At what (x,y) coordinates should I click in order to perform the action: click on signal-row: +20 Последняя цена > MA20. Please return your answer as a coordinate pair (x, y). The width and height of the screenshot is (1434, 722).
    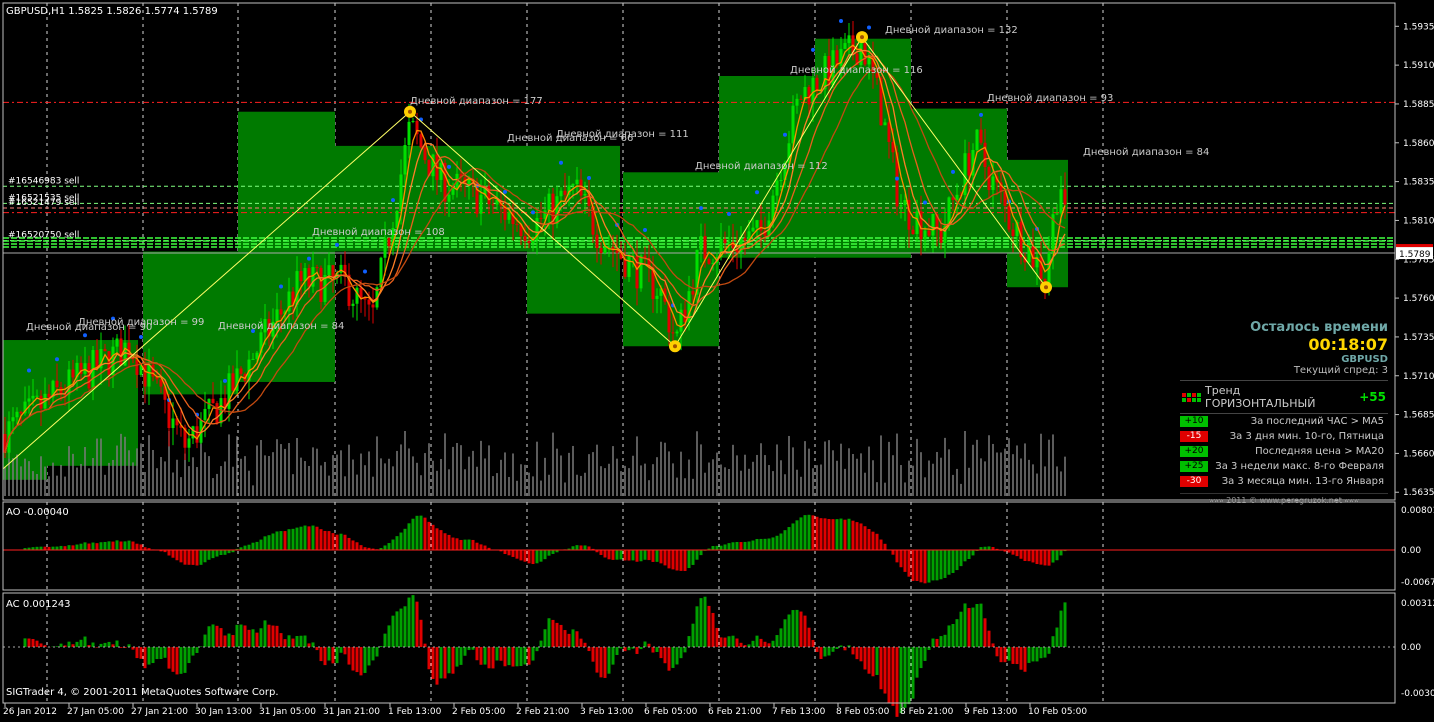
    Looking at the image, I should click on (1284, 451).